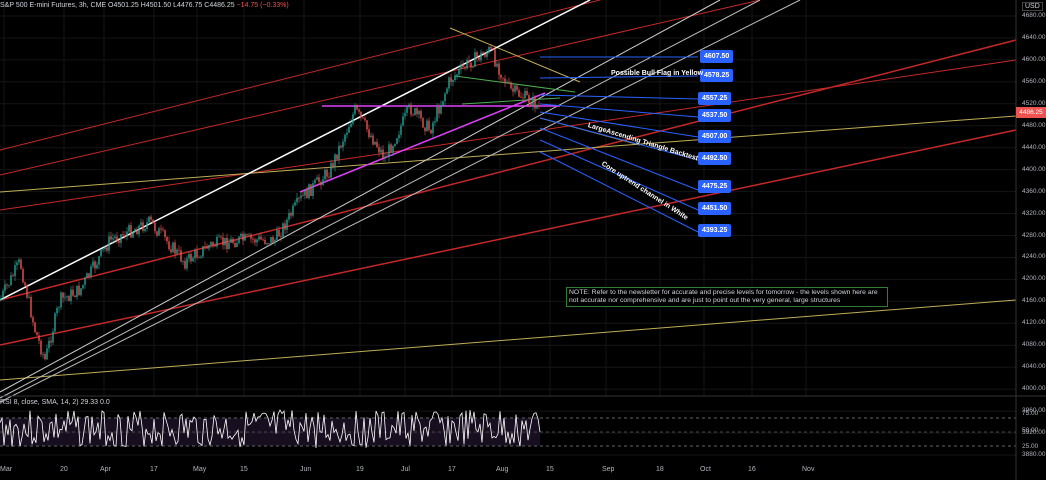 Image resolution: width=1046 pixels, height=480 pixels. Describe the element at coordinates (715, 186) in the screenshot. I see `level-box: 4475.25` at that location.